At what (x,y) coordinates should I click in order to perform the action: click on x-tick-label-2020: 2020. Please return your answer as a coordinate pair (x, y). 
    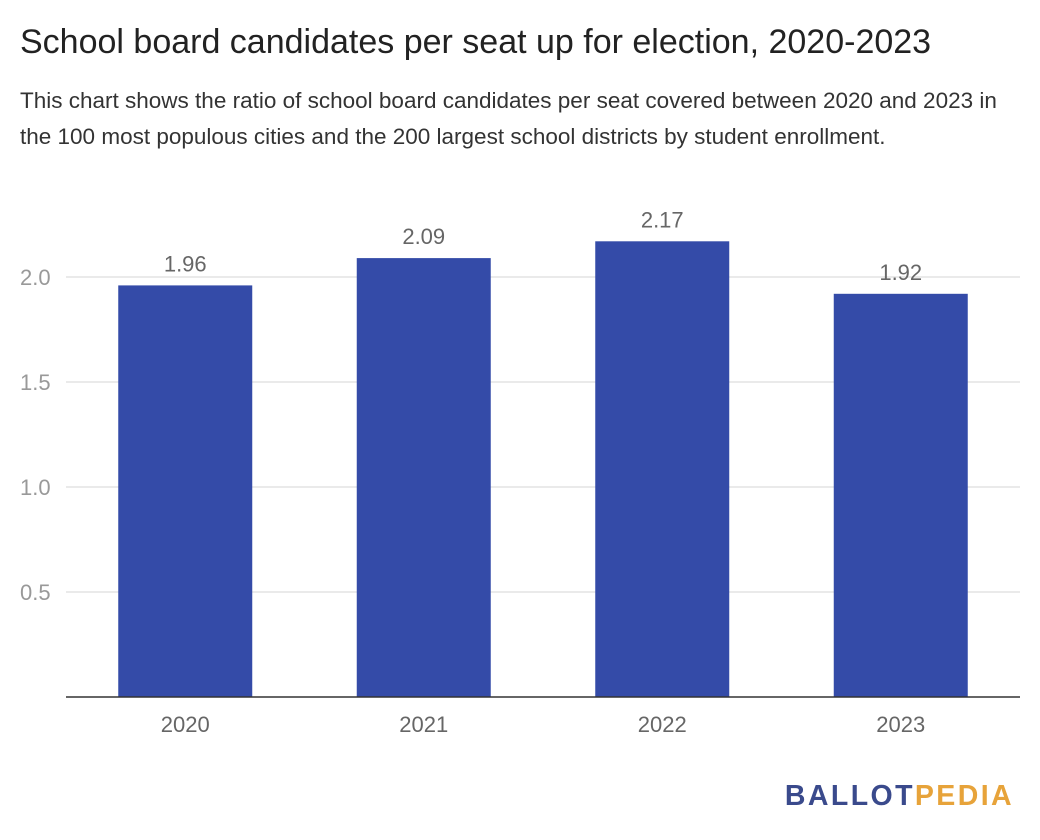
    Looking at the image, I should click on (185, 724).